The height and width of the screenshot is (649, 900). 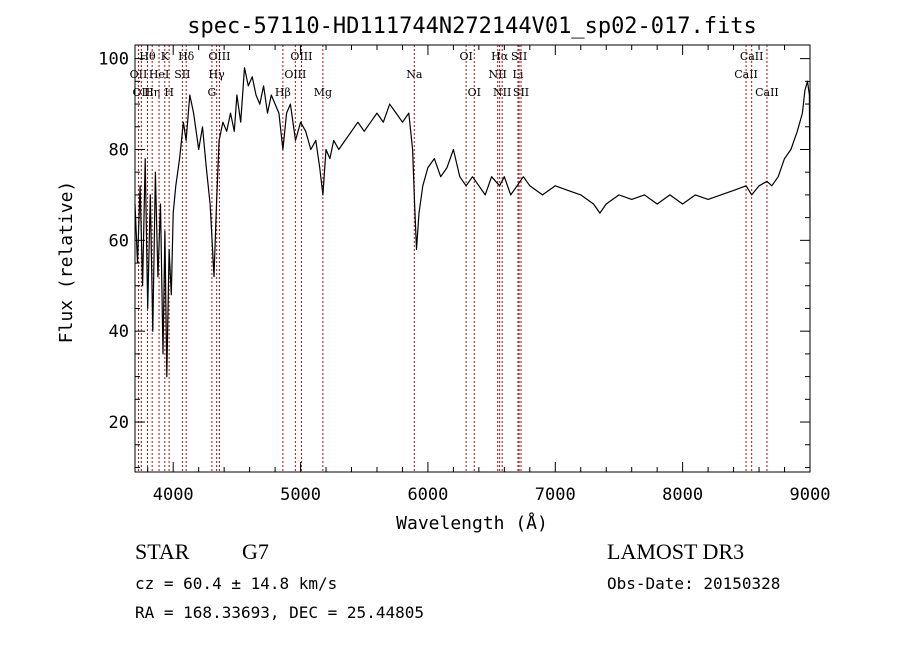 What do you see at coordinates (139, 74) in the screenshot?
I see `line-label-0: OII` at bounding box center [139, 74].